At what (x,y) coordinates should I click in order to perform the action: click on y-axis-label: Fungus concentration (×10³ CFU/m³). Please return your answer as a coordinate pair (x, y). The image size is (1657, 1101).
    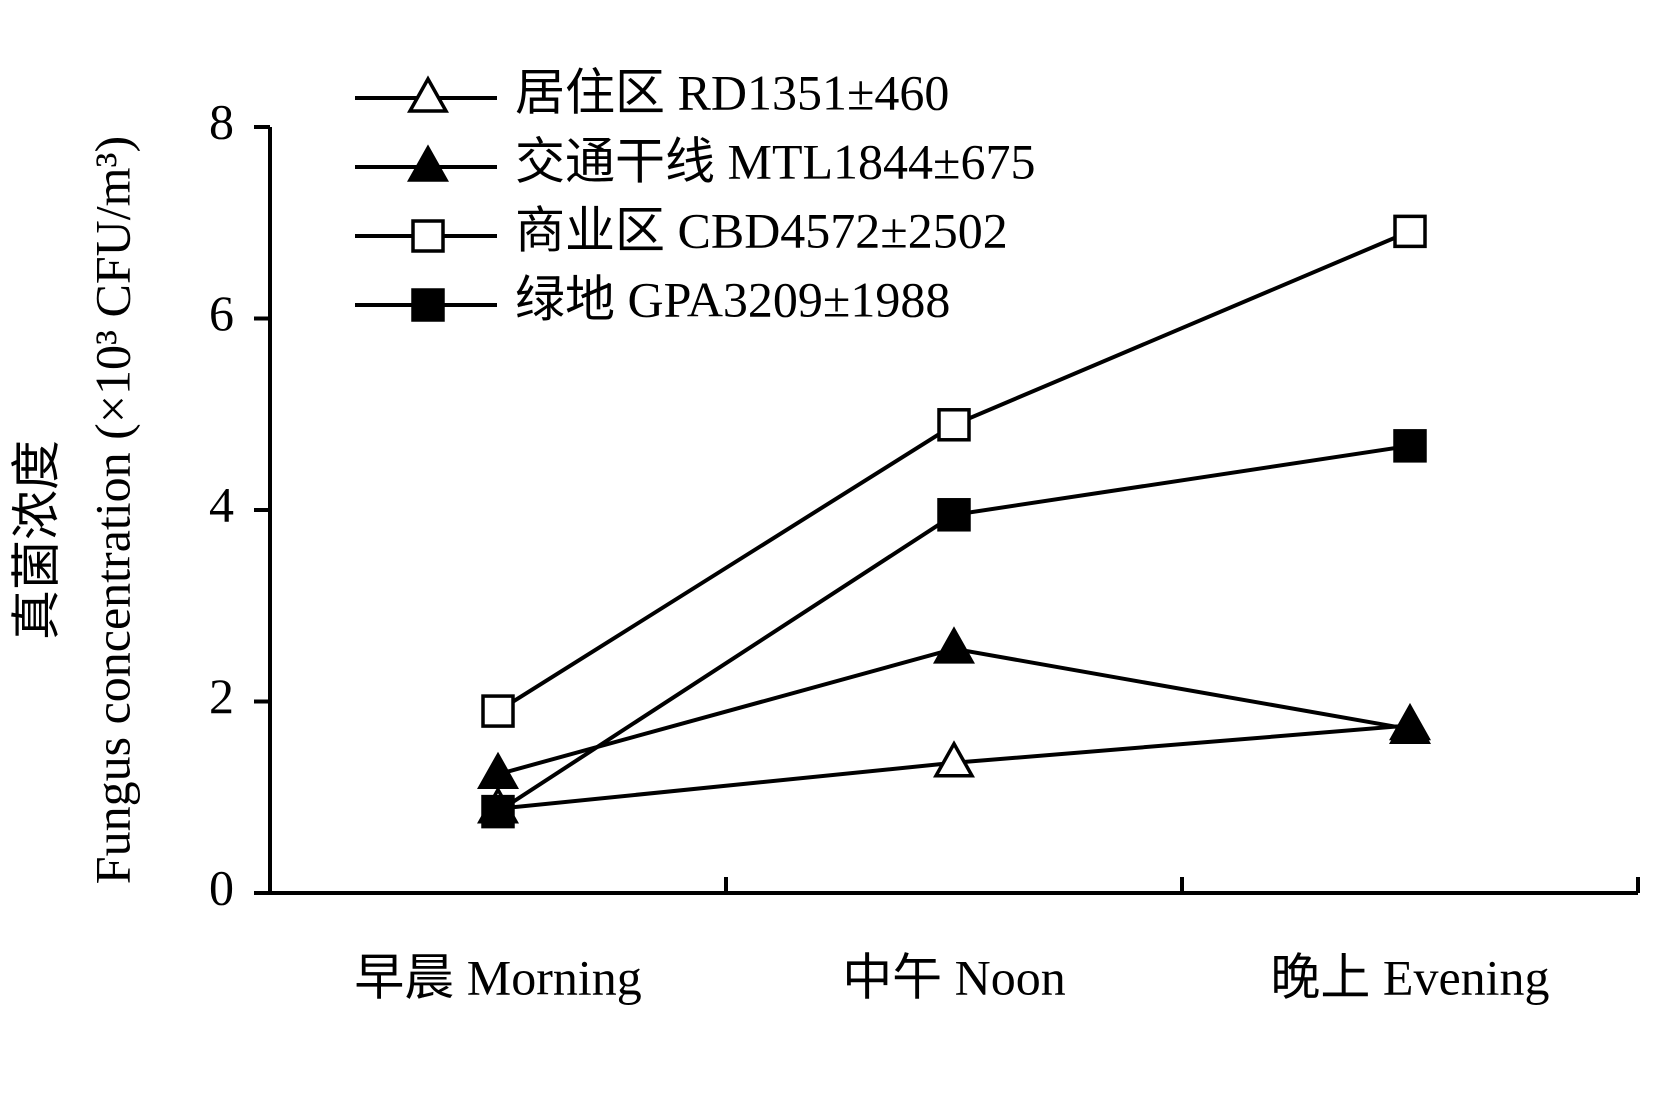
    Looking at the image, I should click on (112, 510).